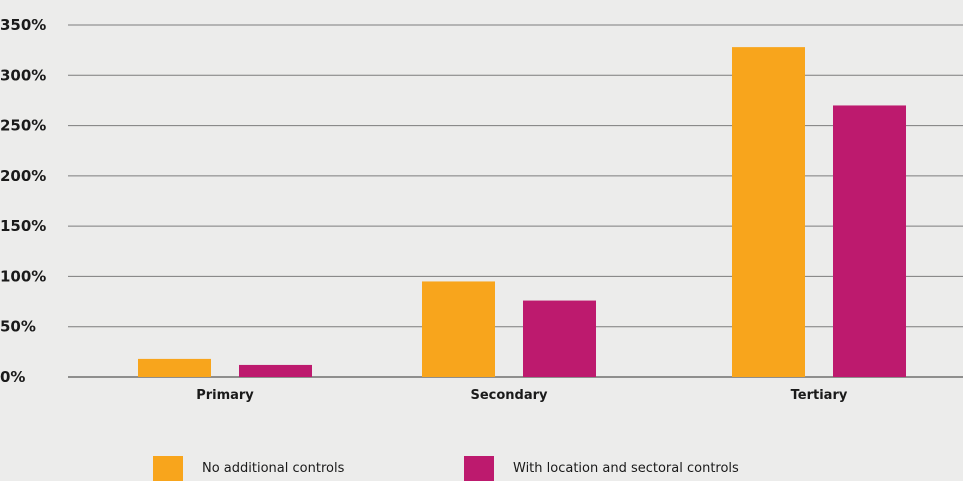 The height and width of the screenshot is (481, 963). I want to click on y-tick-label: 300%, so click(23, 75).